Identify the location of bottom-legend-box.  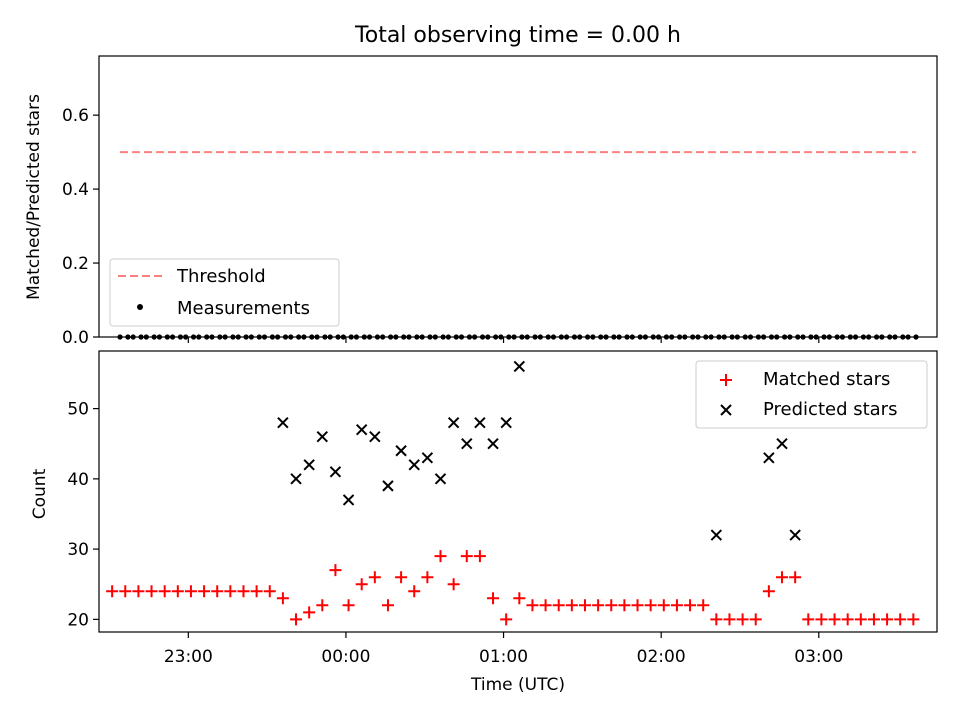
(811, 394).